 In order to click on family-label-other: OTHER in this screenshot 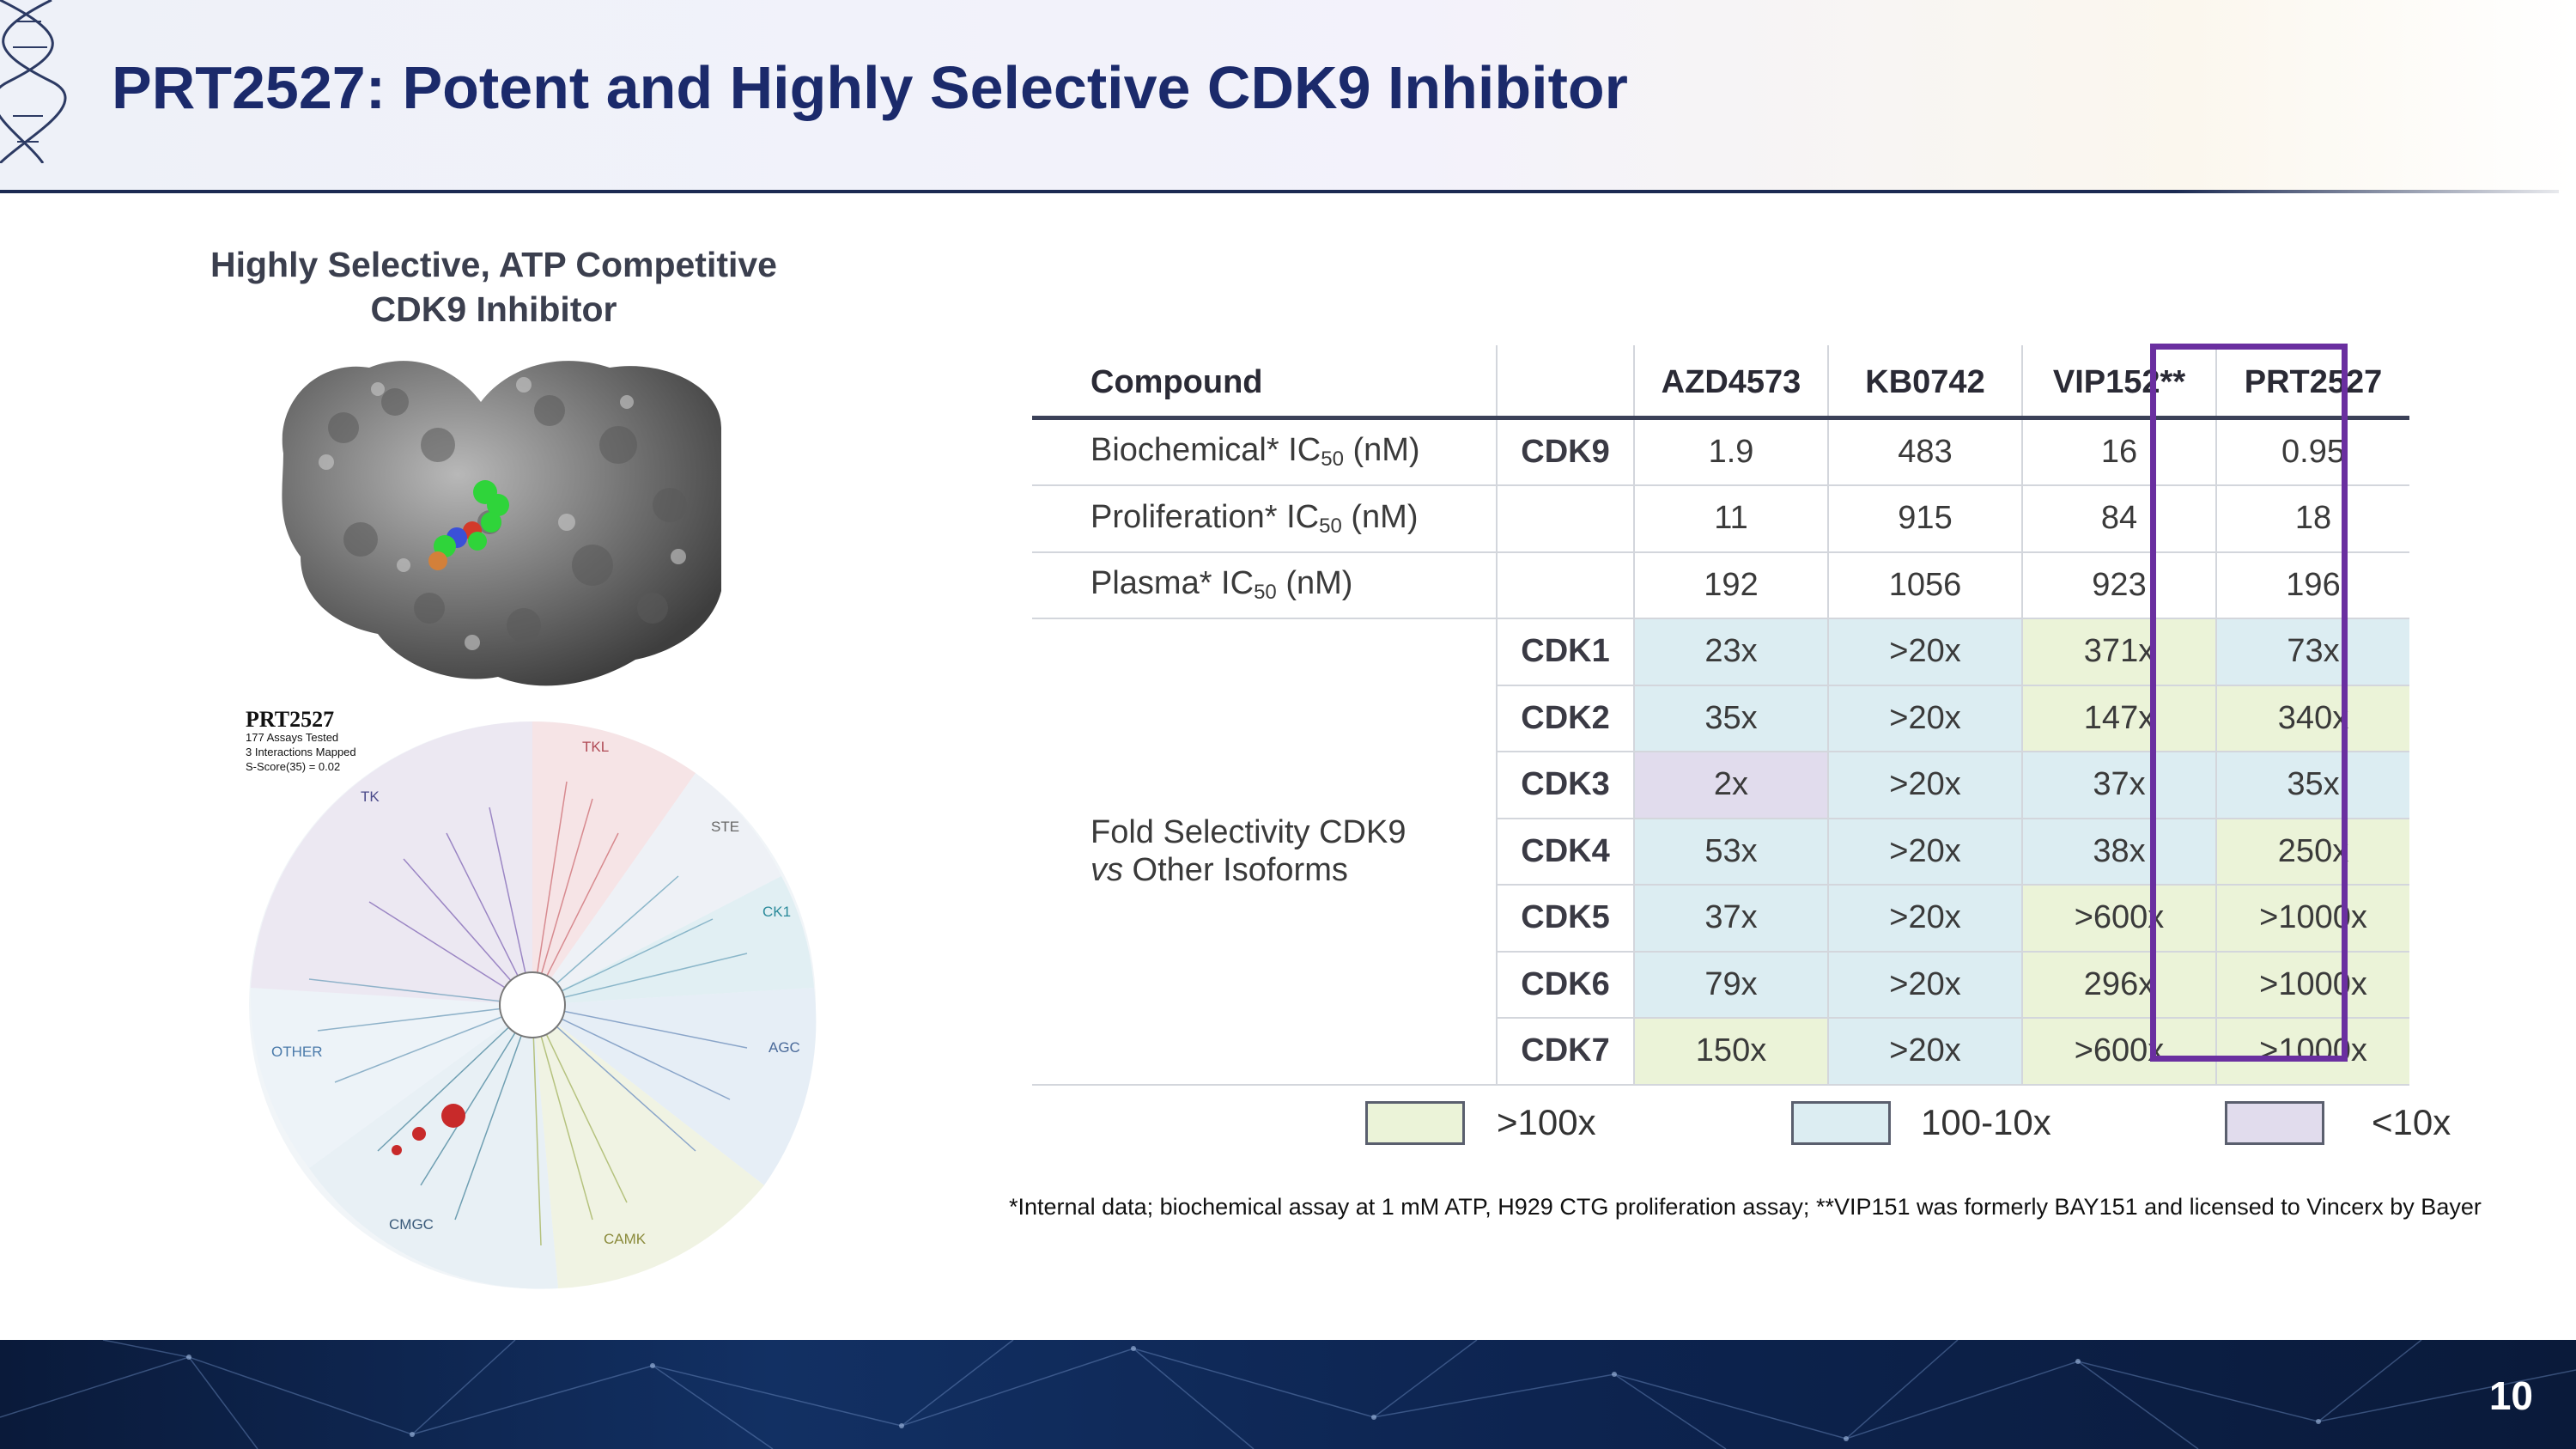, I will do `click(297, 1052)`.